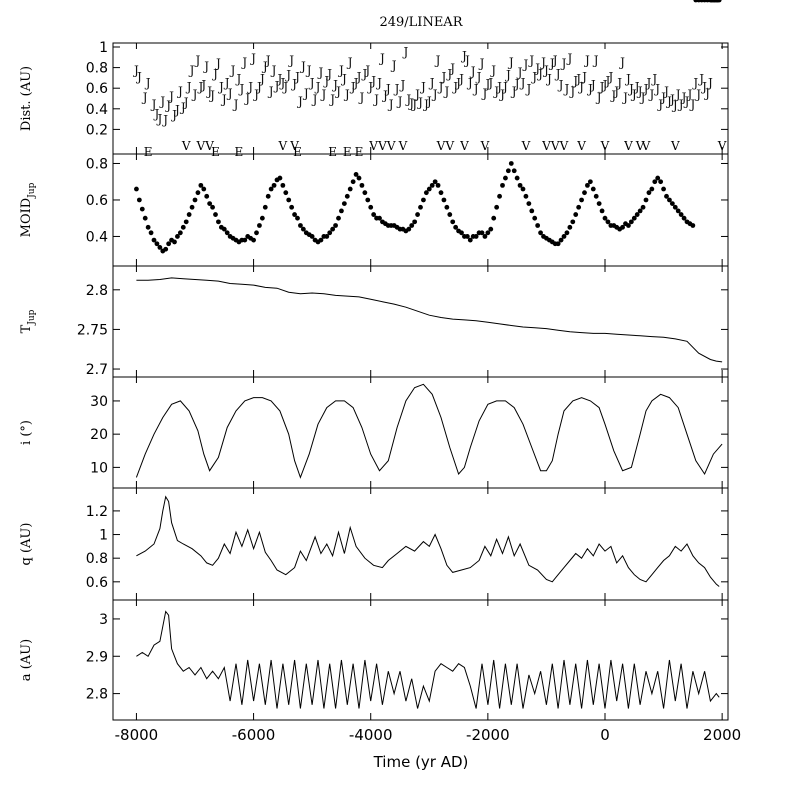  I want to click on ytick-label-a: 3, so click(103, 620).